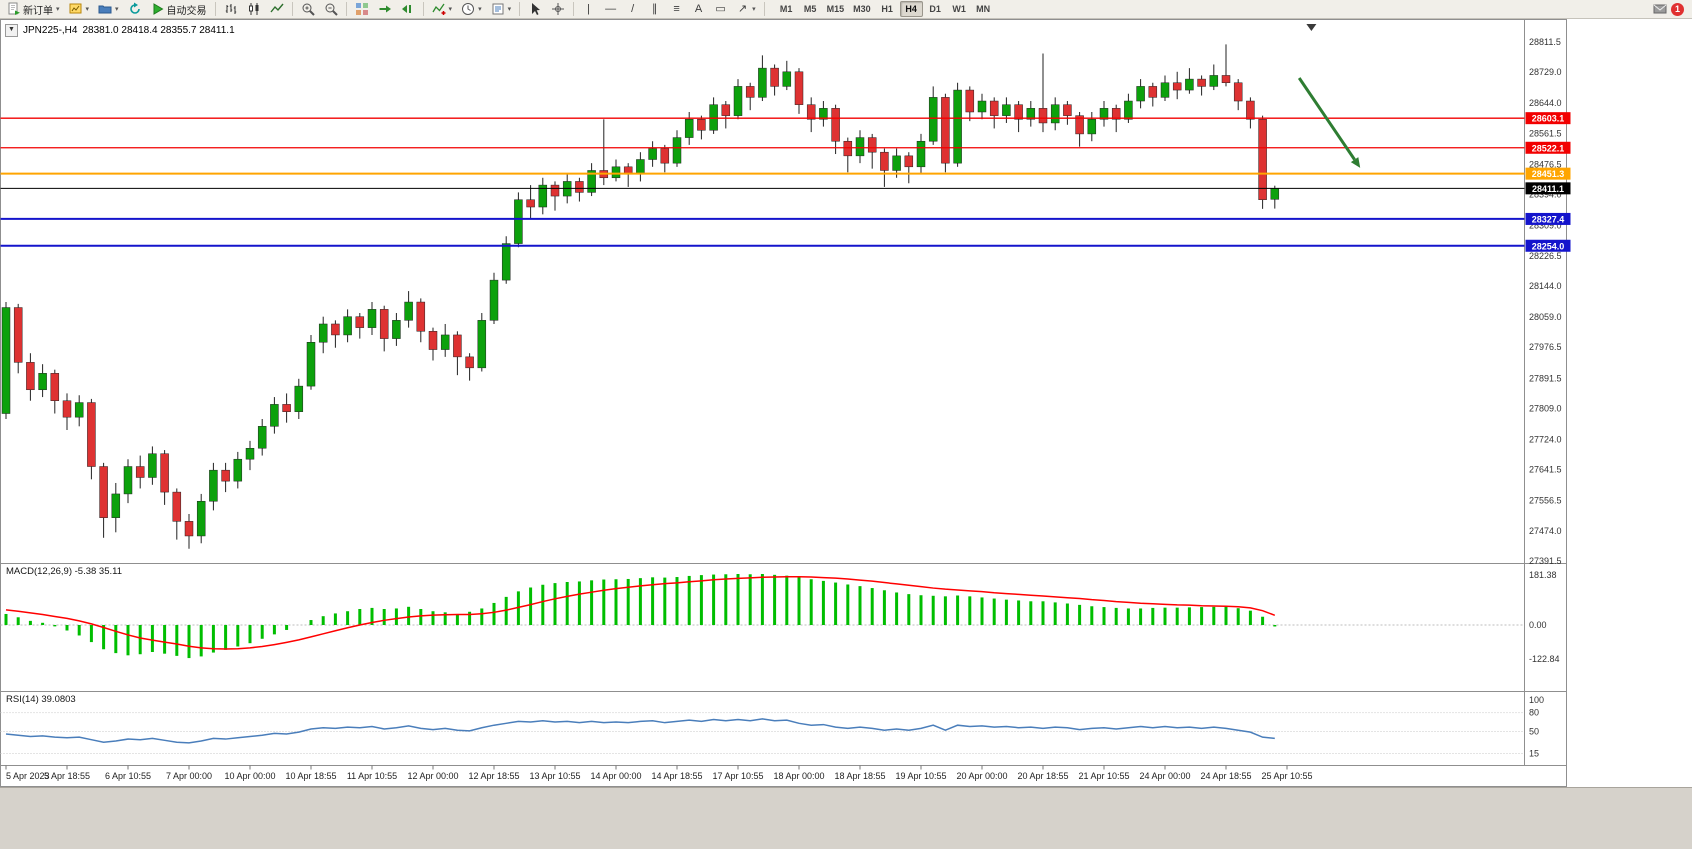 The image size is (1692, 849). I want to click on line-chart-type-button, so click(277, 9).